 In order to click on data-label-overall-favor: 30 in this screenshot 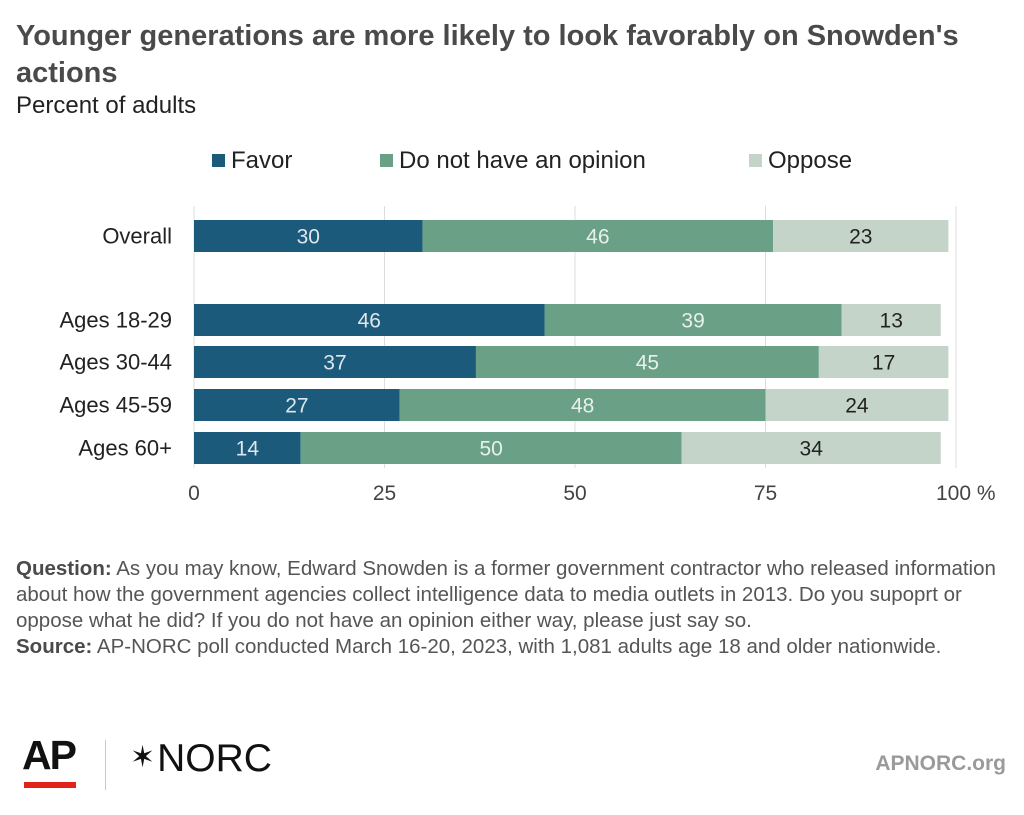, I will do `click(308, 237)`.